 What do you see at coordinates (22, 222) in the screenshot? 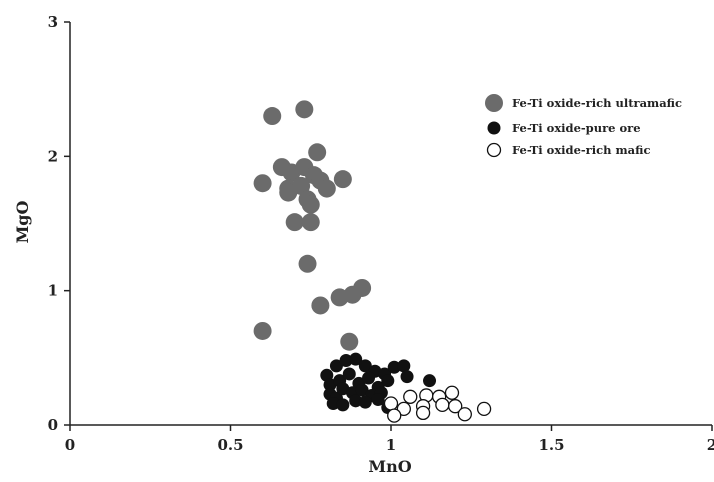
I see `y-axis-title: MgO` at bounding box center [22, 222].